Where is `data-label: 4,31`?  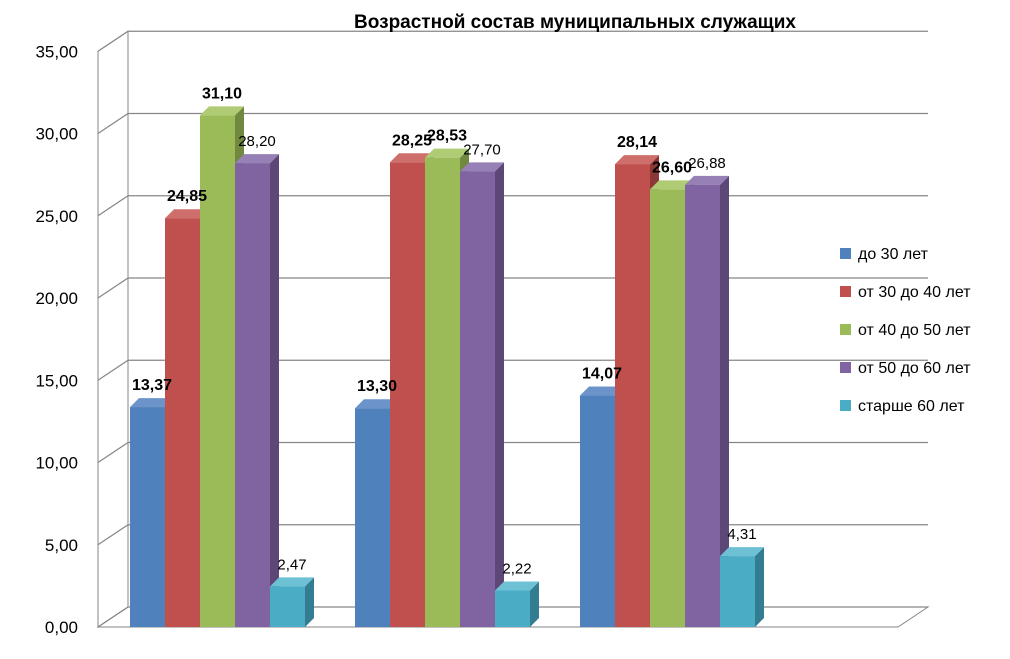 data-label: 4,31 is located at coordinates (741, 534).